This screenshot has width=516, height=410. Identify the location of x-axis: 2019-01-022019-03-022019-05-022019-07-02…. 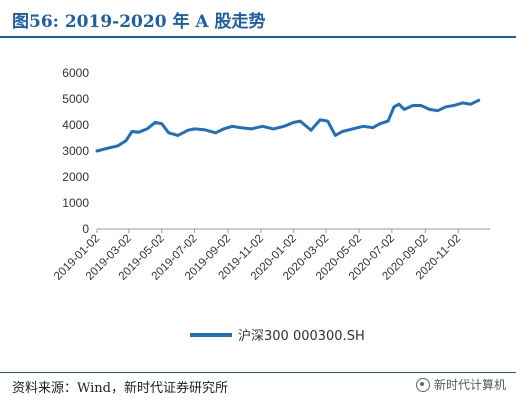
(271, 255).